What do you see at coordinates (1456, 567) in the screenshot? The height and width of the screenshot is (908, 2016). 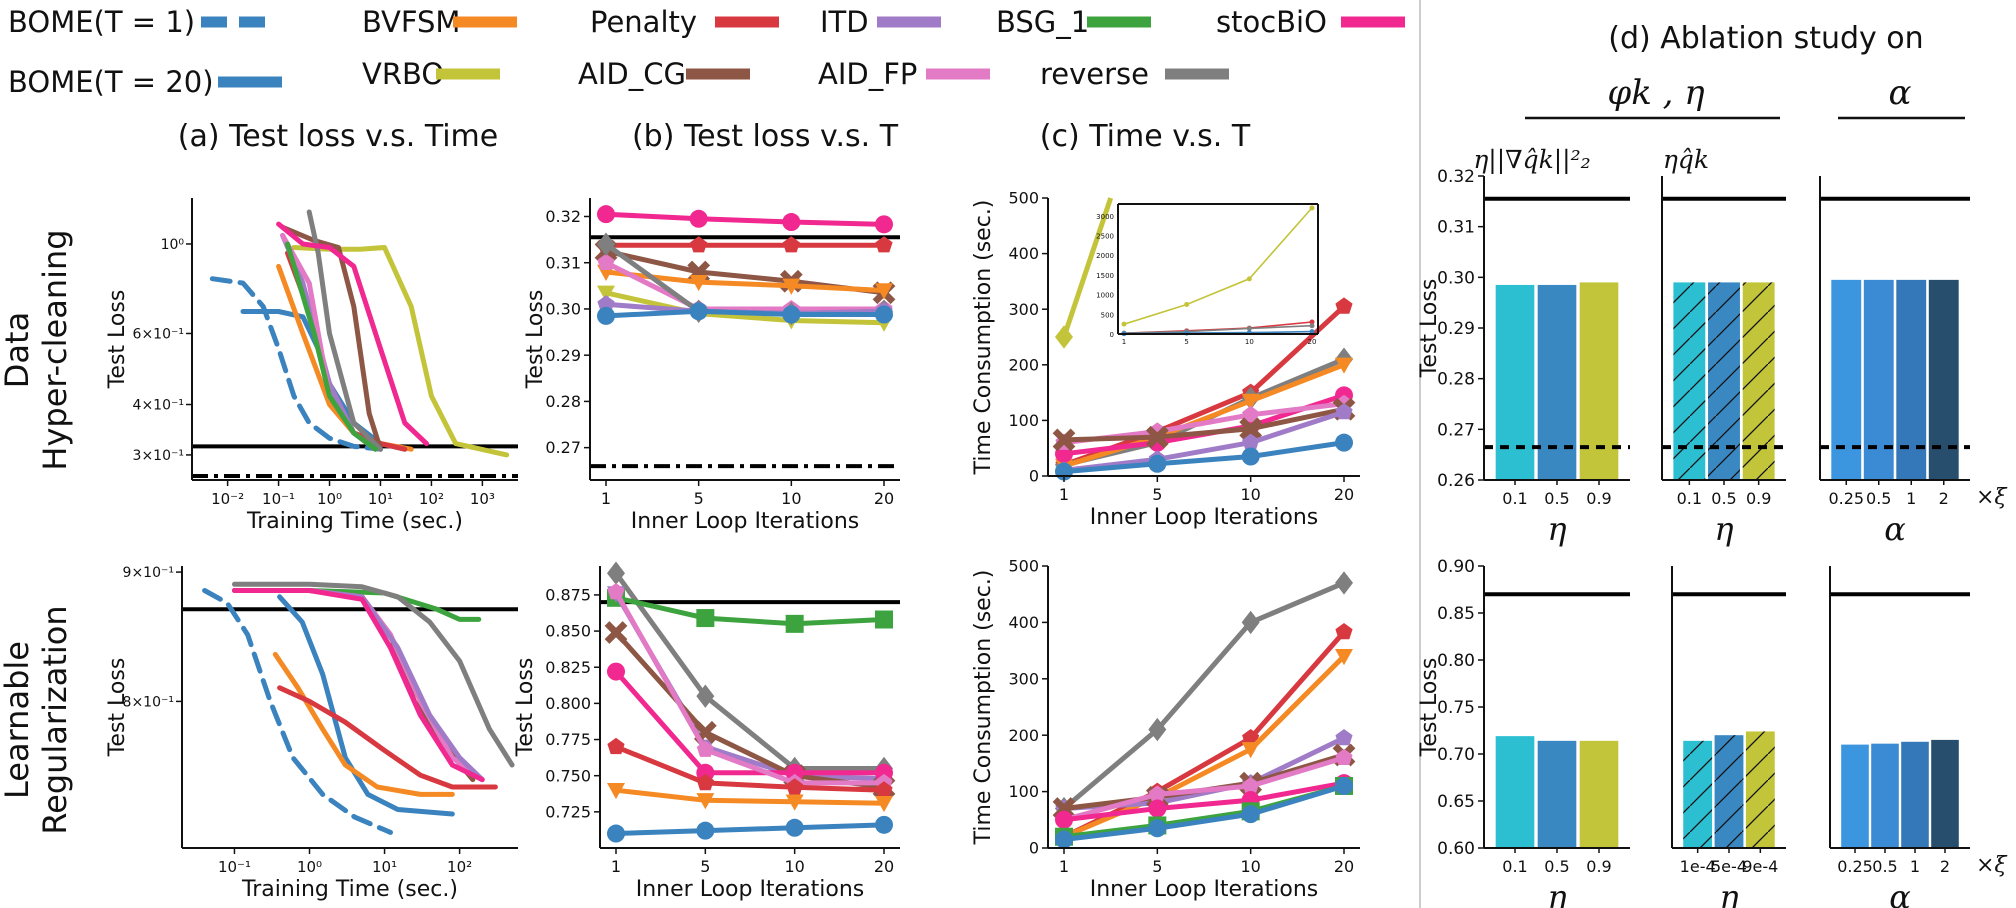 I see `y-tick-label: 0.90` at bounding box center [1456, 567].